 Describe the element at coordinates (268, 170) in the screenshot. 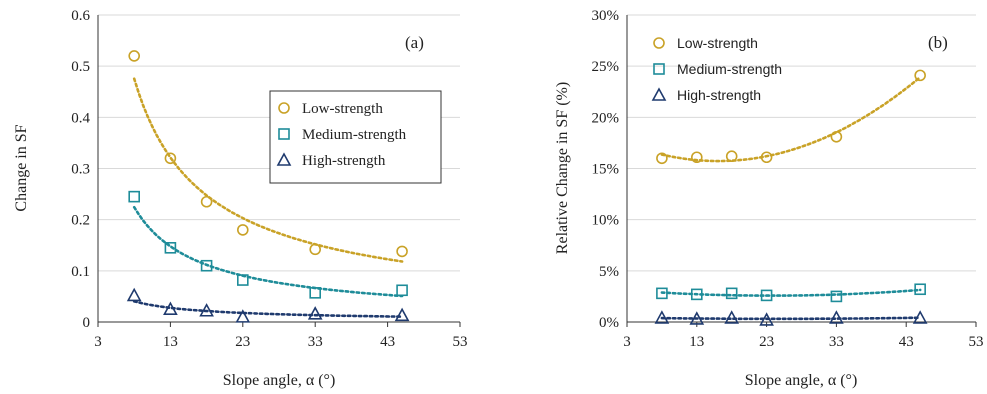

I see `trendline-a-circle` at that location.